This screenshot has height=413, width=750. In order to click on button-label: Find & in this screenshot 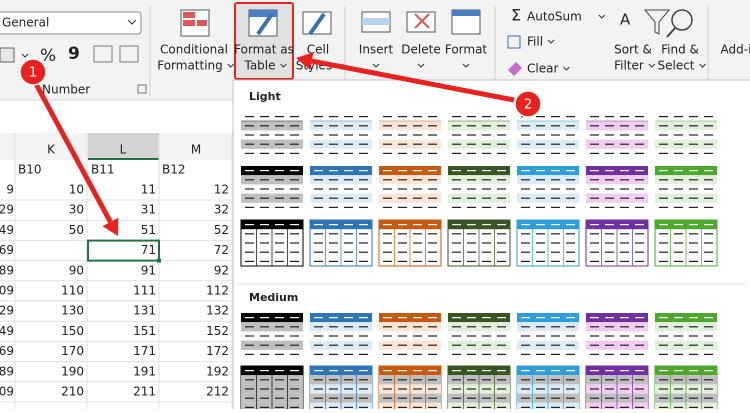, I will do `click(680, 50)`.